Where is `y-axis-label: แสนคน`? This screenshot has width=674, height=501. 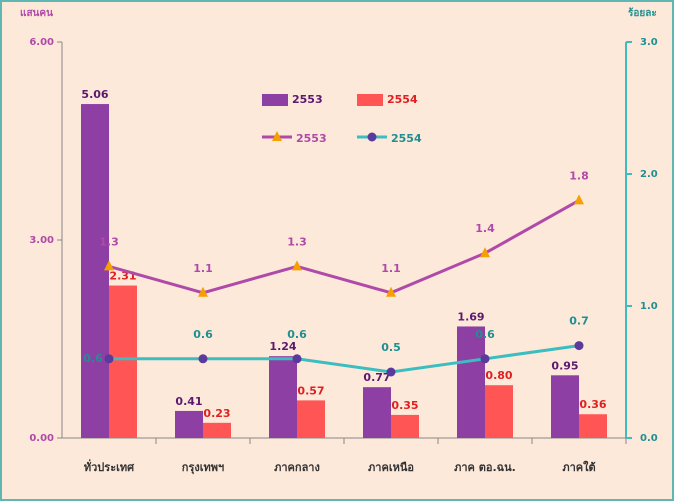
y-axis-label: แสนคน is located at coordinates (36, 13).